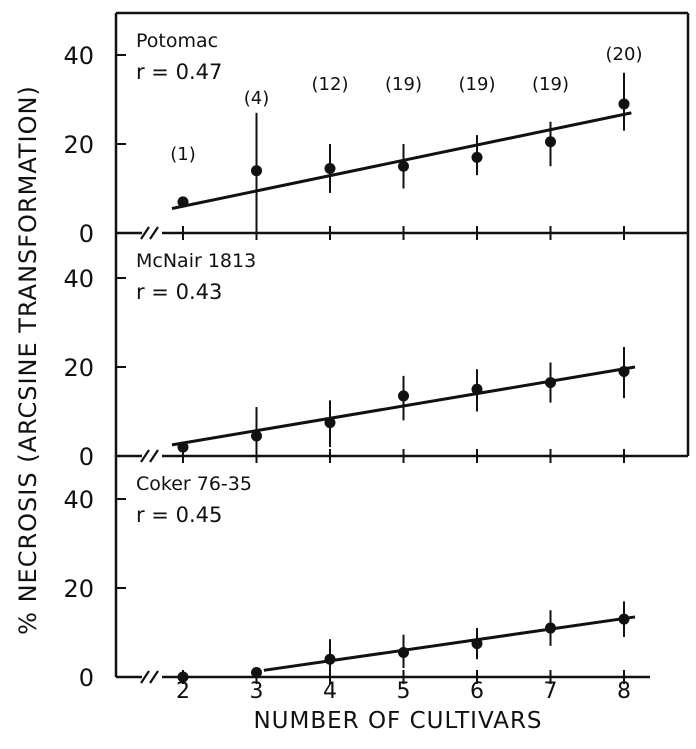 This screenshot has height=749, width=696. What do you see at coordinates (28, 360) in the screenshot?
I see `y-axis-label: % NECROSIS (ARCSINE TRANSFORMATION)` at bounding box center [28, 360].